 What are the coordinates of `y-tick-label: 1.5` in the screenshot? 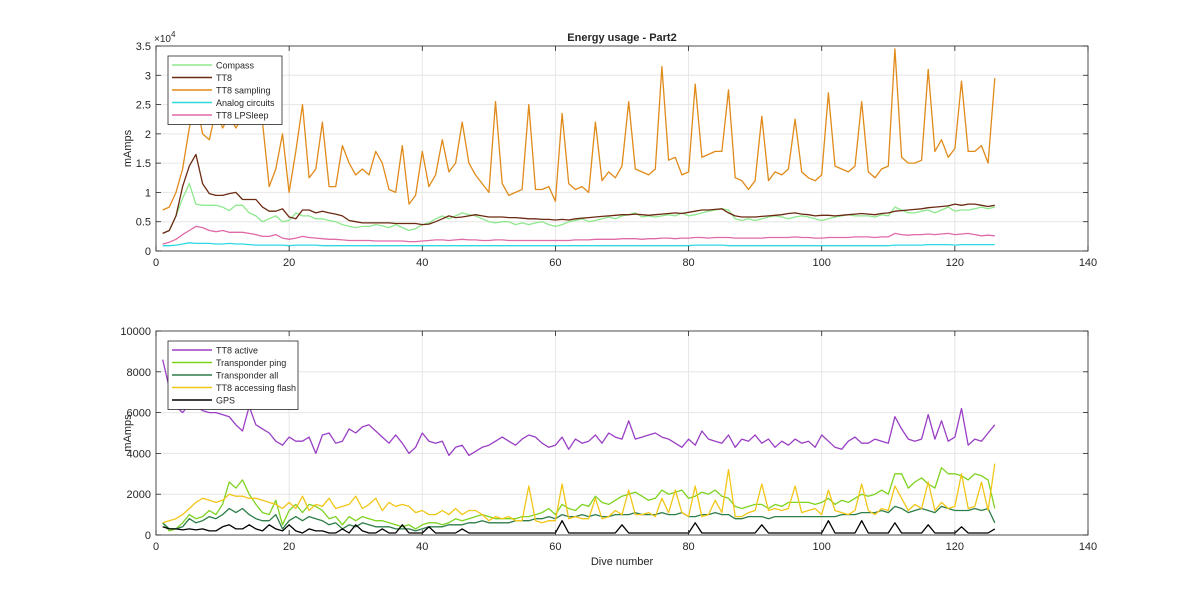 It's located at (143, 164).